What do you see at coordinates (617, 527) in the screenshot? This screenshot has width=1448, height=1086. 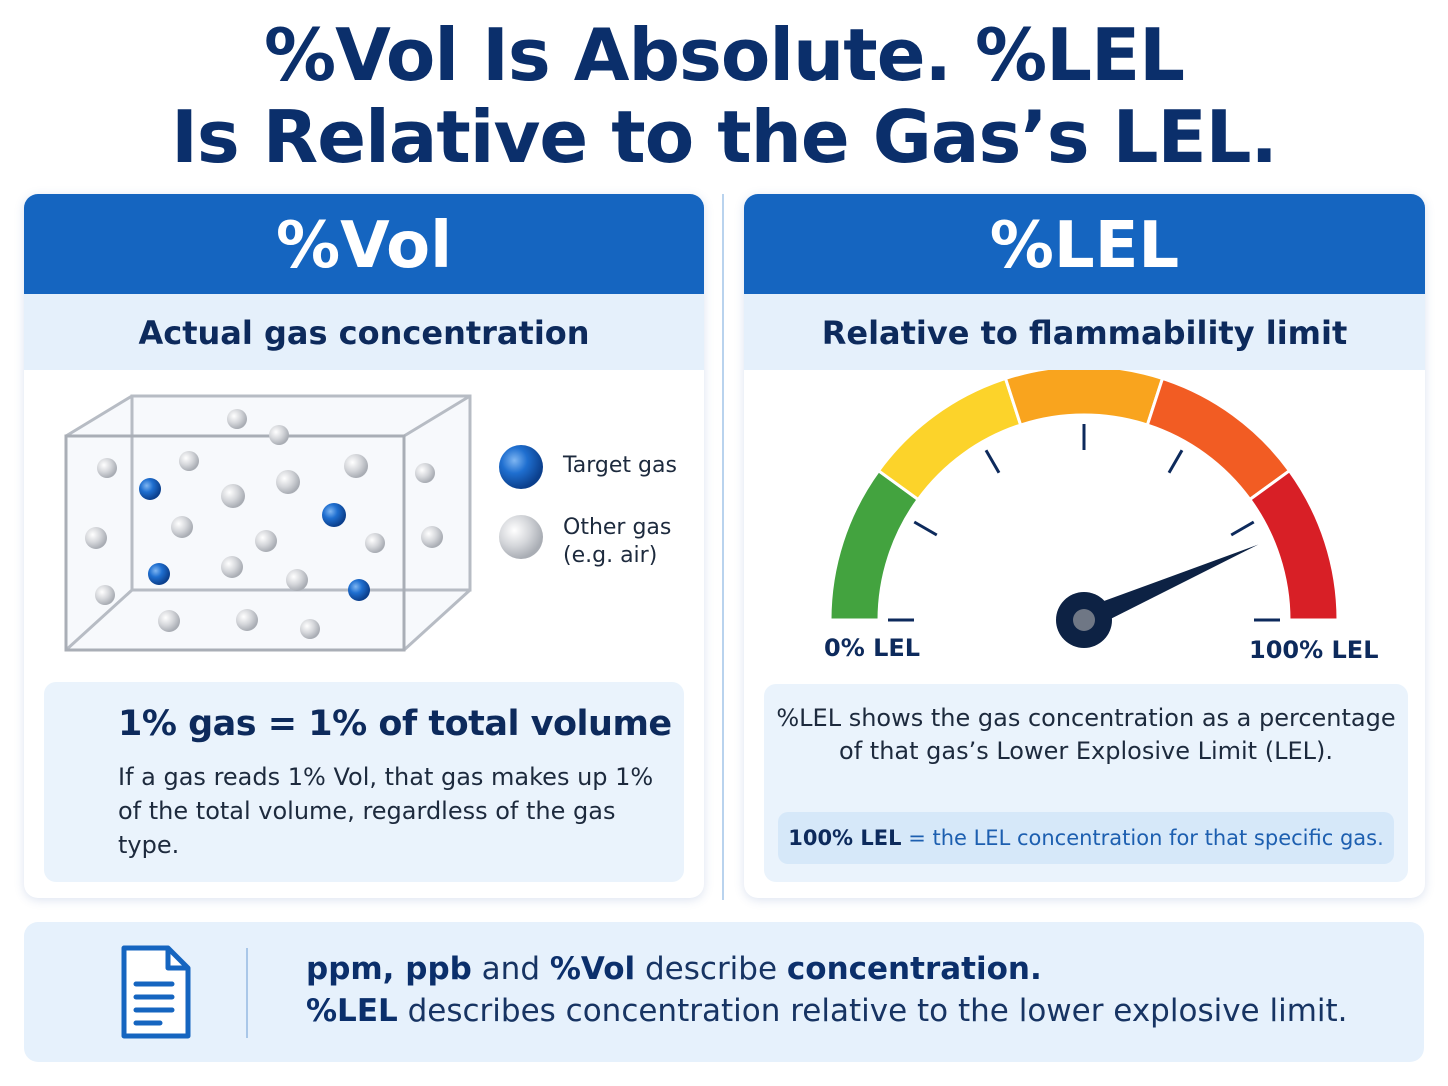 I see `legend-other-line1: Other gas` at bounding box center [617, 527].